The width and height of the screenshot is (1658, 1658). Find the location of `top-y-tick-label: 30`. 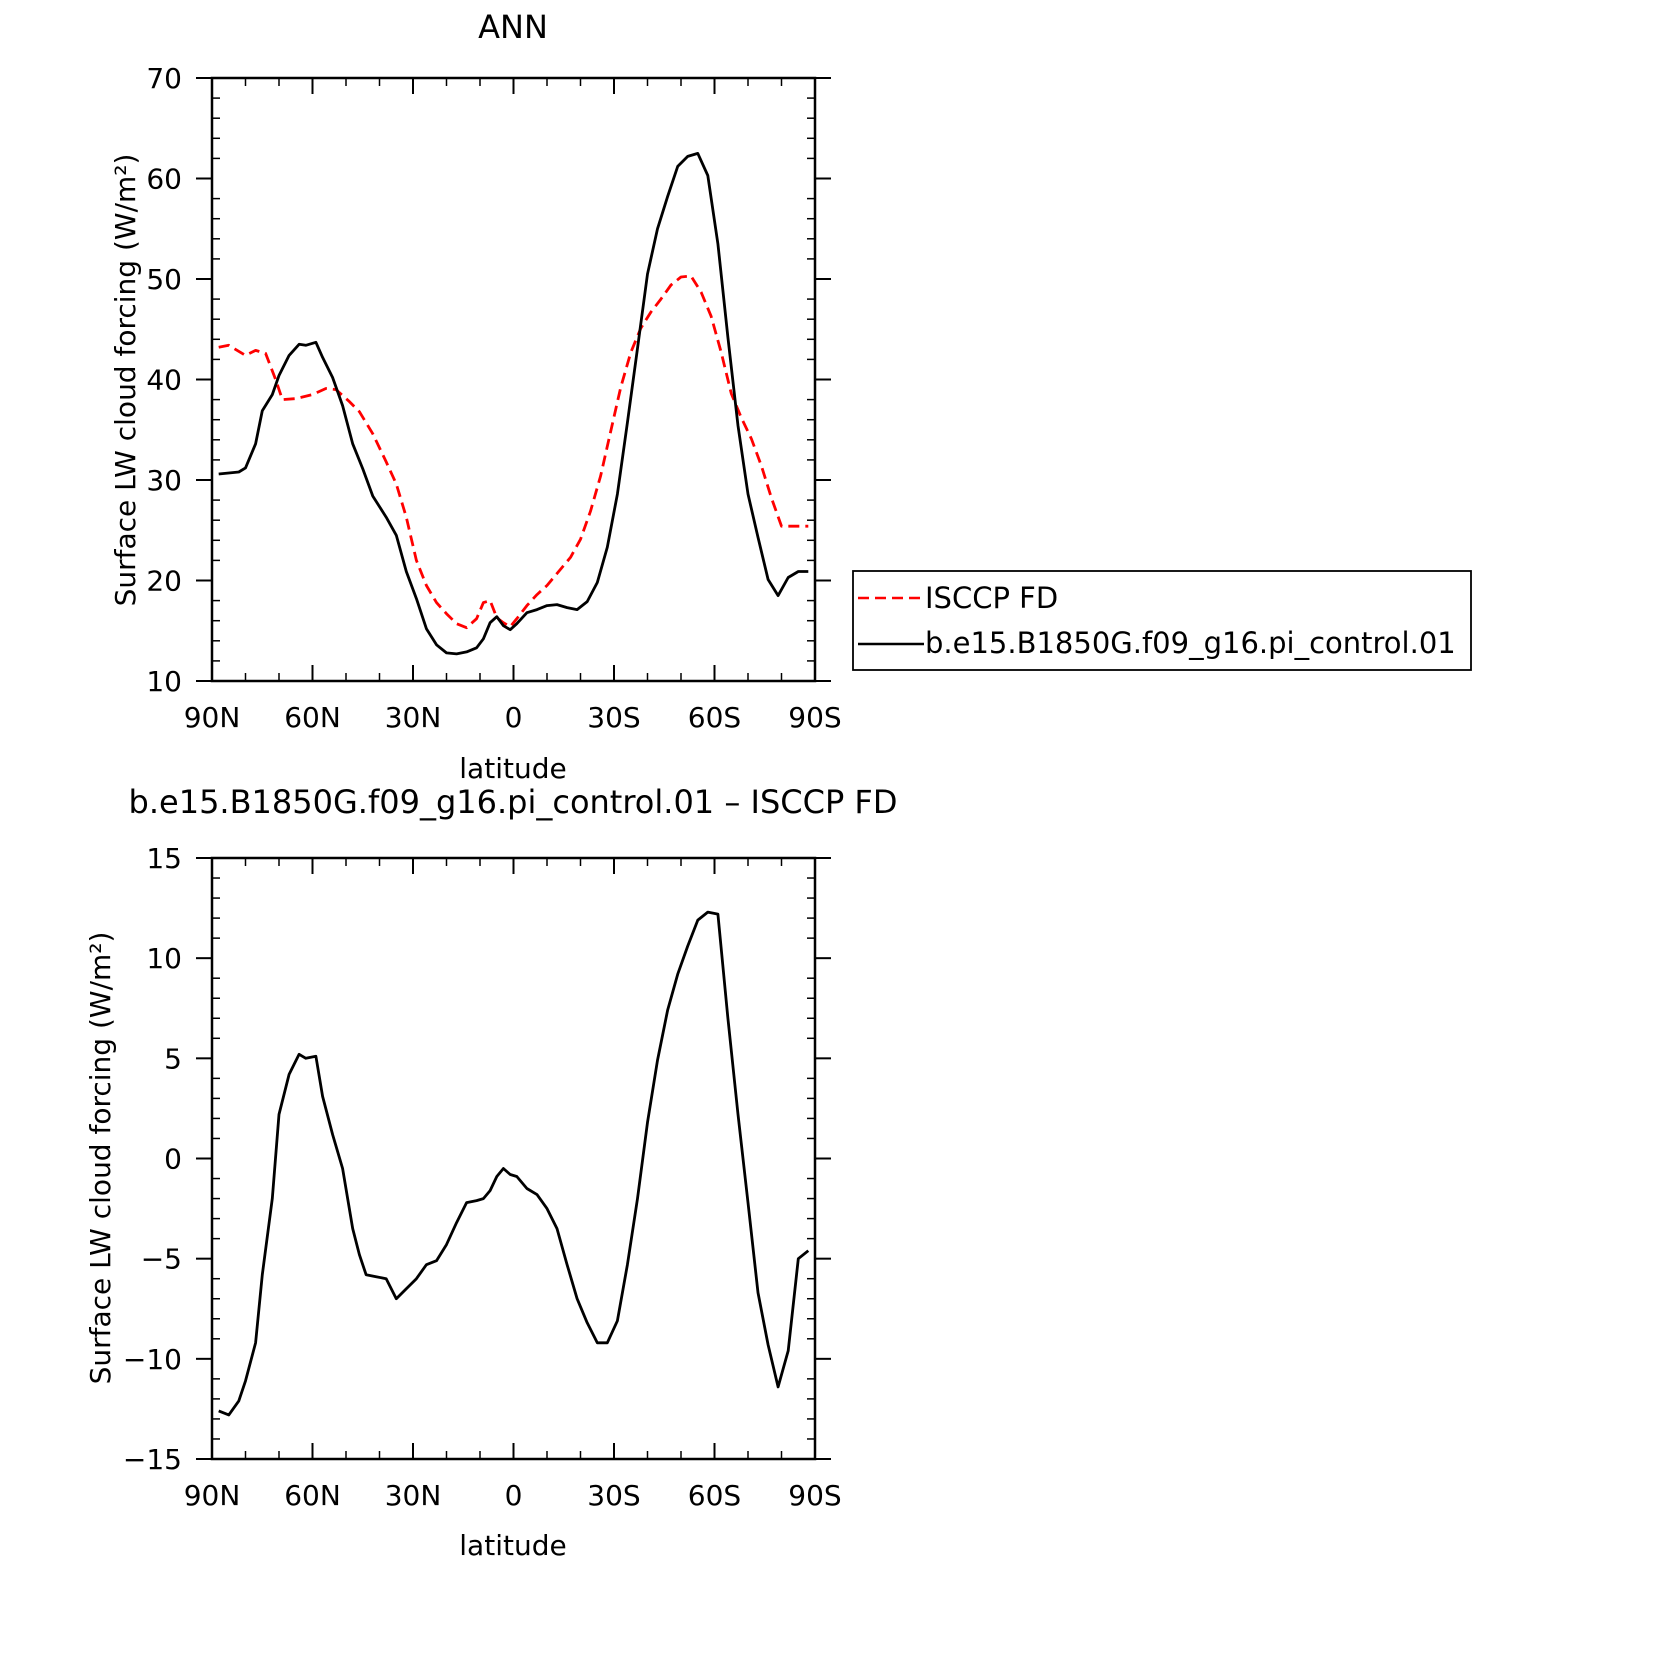

top-y-tick-label: 30 is located at coordinates (164, 480).